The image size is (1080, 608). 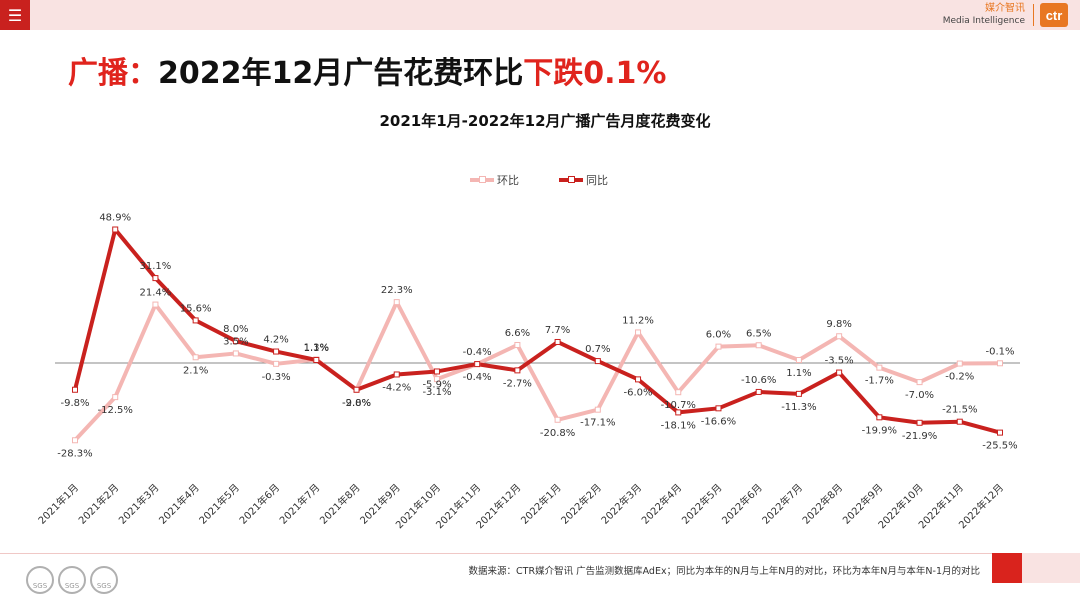 What do you see at coordinates (678, 425) in the screenshot?
I see `data-label-yoy: -18.1%` at bounding box center [678, 425].